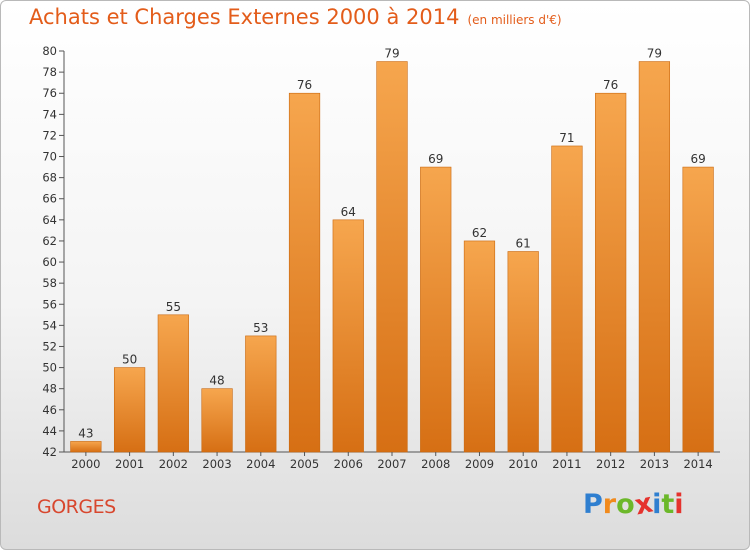  What do you see at coordinates (479, 464) in the screenshot?
I see `x-tick-label: 2009` at bounding box center [479, 464].